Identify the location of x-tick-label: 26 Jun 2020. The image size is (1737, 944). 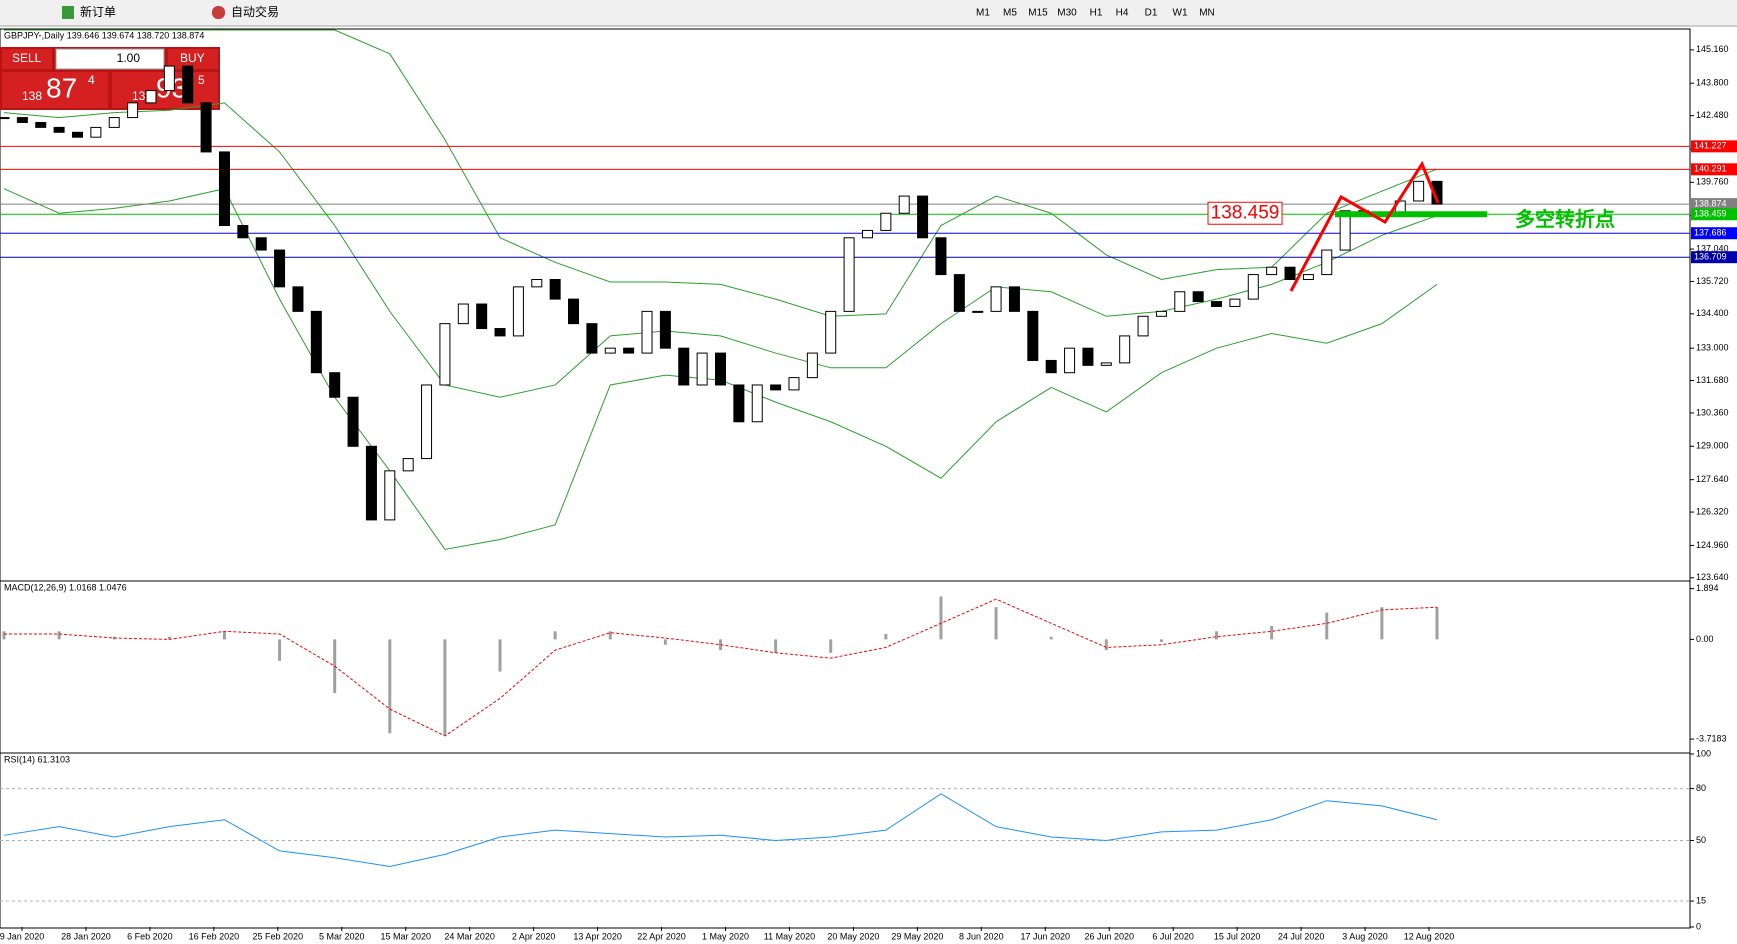
(1109, 936).